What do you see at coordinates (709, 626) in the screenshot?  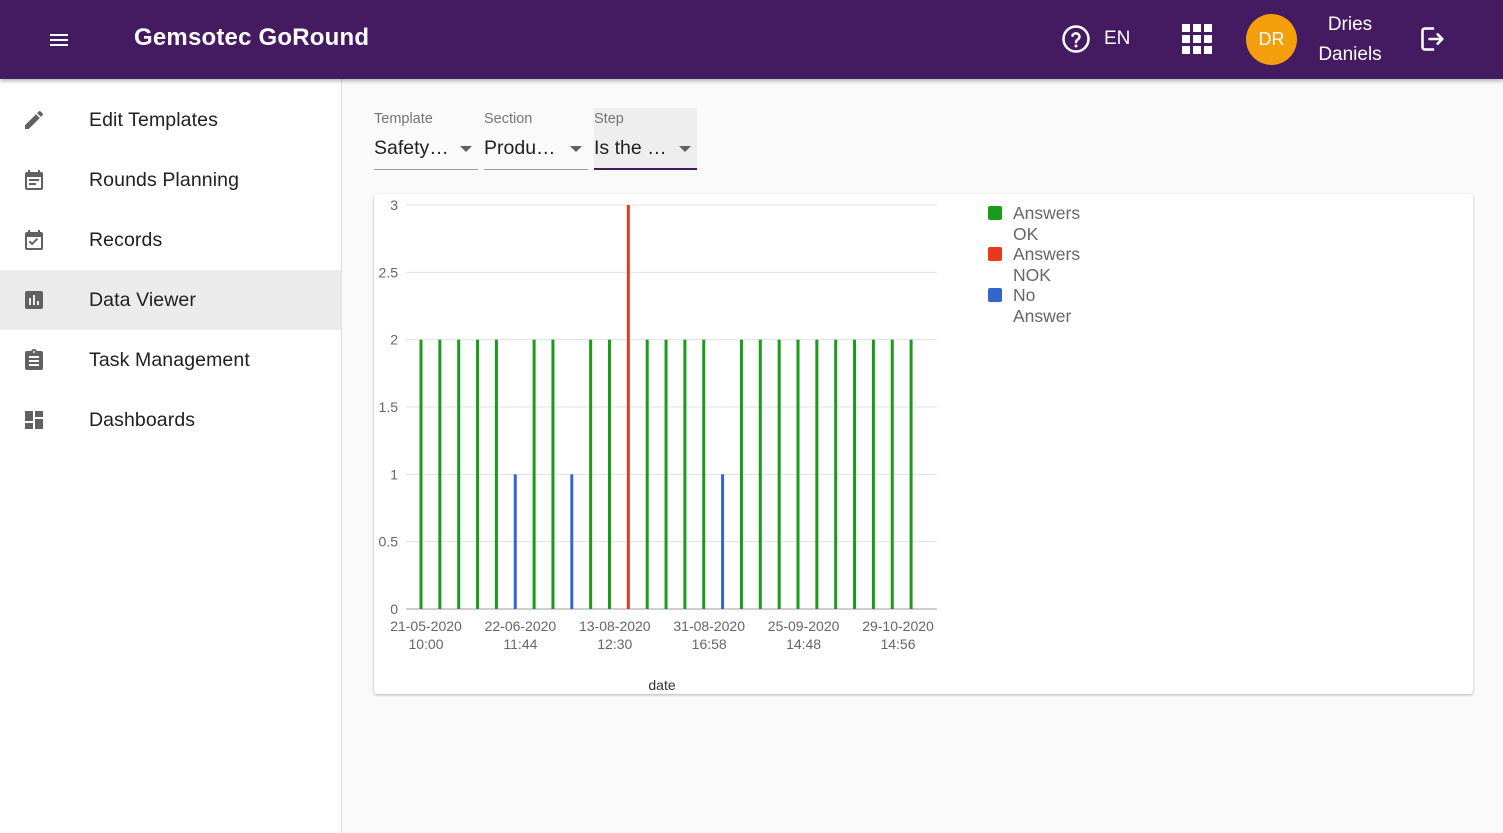 I see `x-tick-label-date: 31-08-2020` at bounding box center [709, 626].